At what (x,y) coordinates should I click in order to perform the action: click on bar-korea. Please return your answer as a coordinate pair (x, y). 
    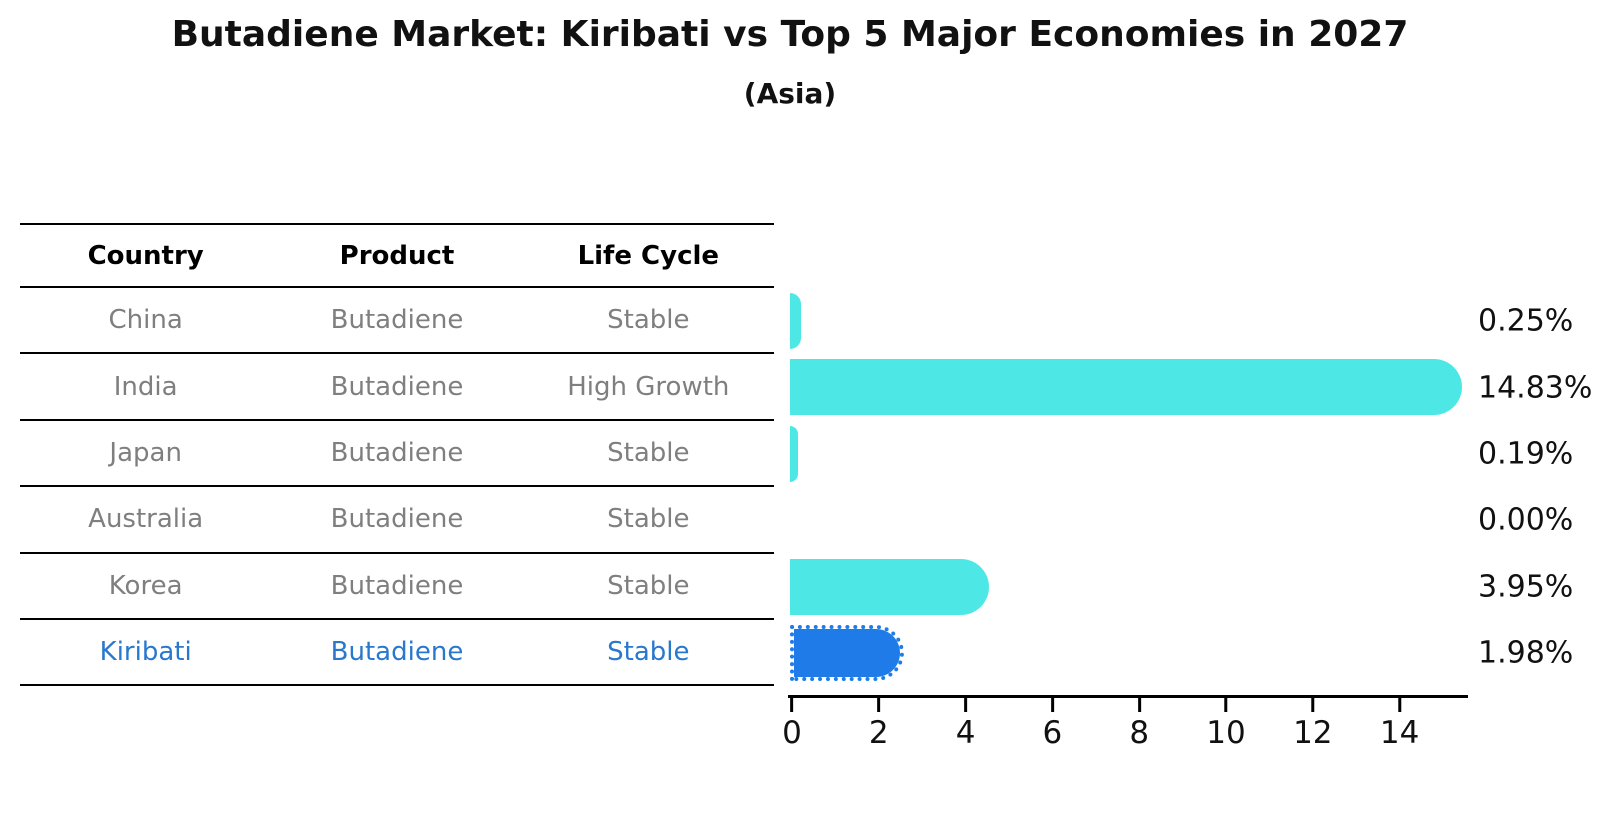
    Looking at the image, I should click on (890, 586).